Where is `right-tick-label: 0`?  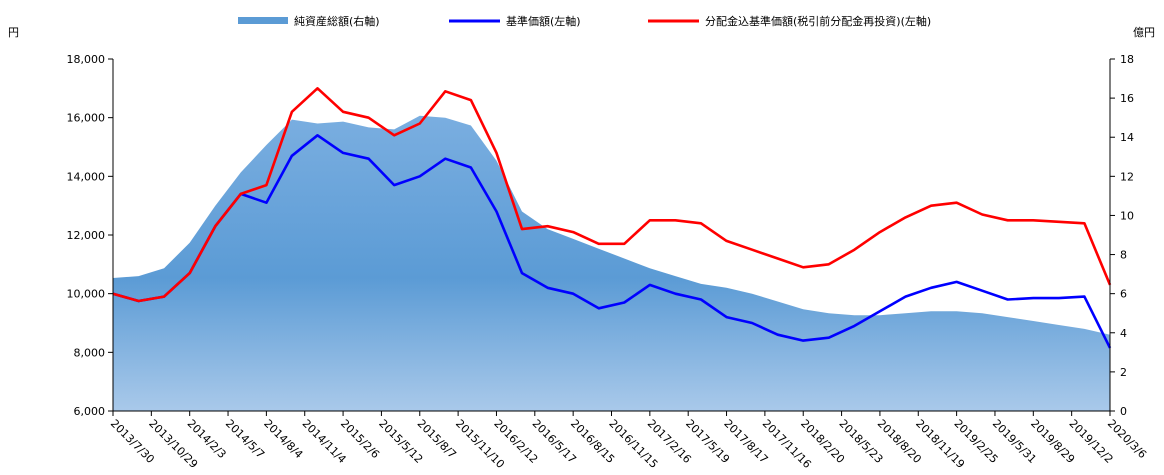 right-tick-label: 0 is located at coordinates (1123, 411).